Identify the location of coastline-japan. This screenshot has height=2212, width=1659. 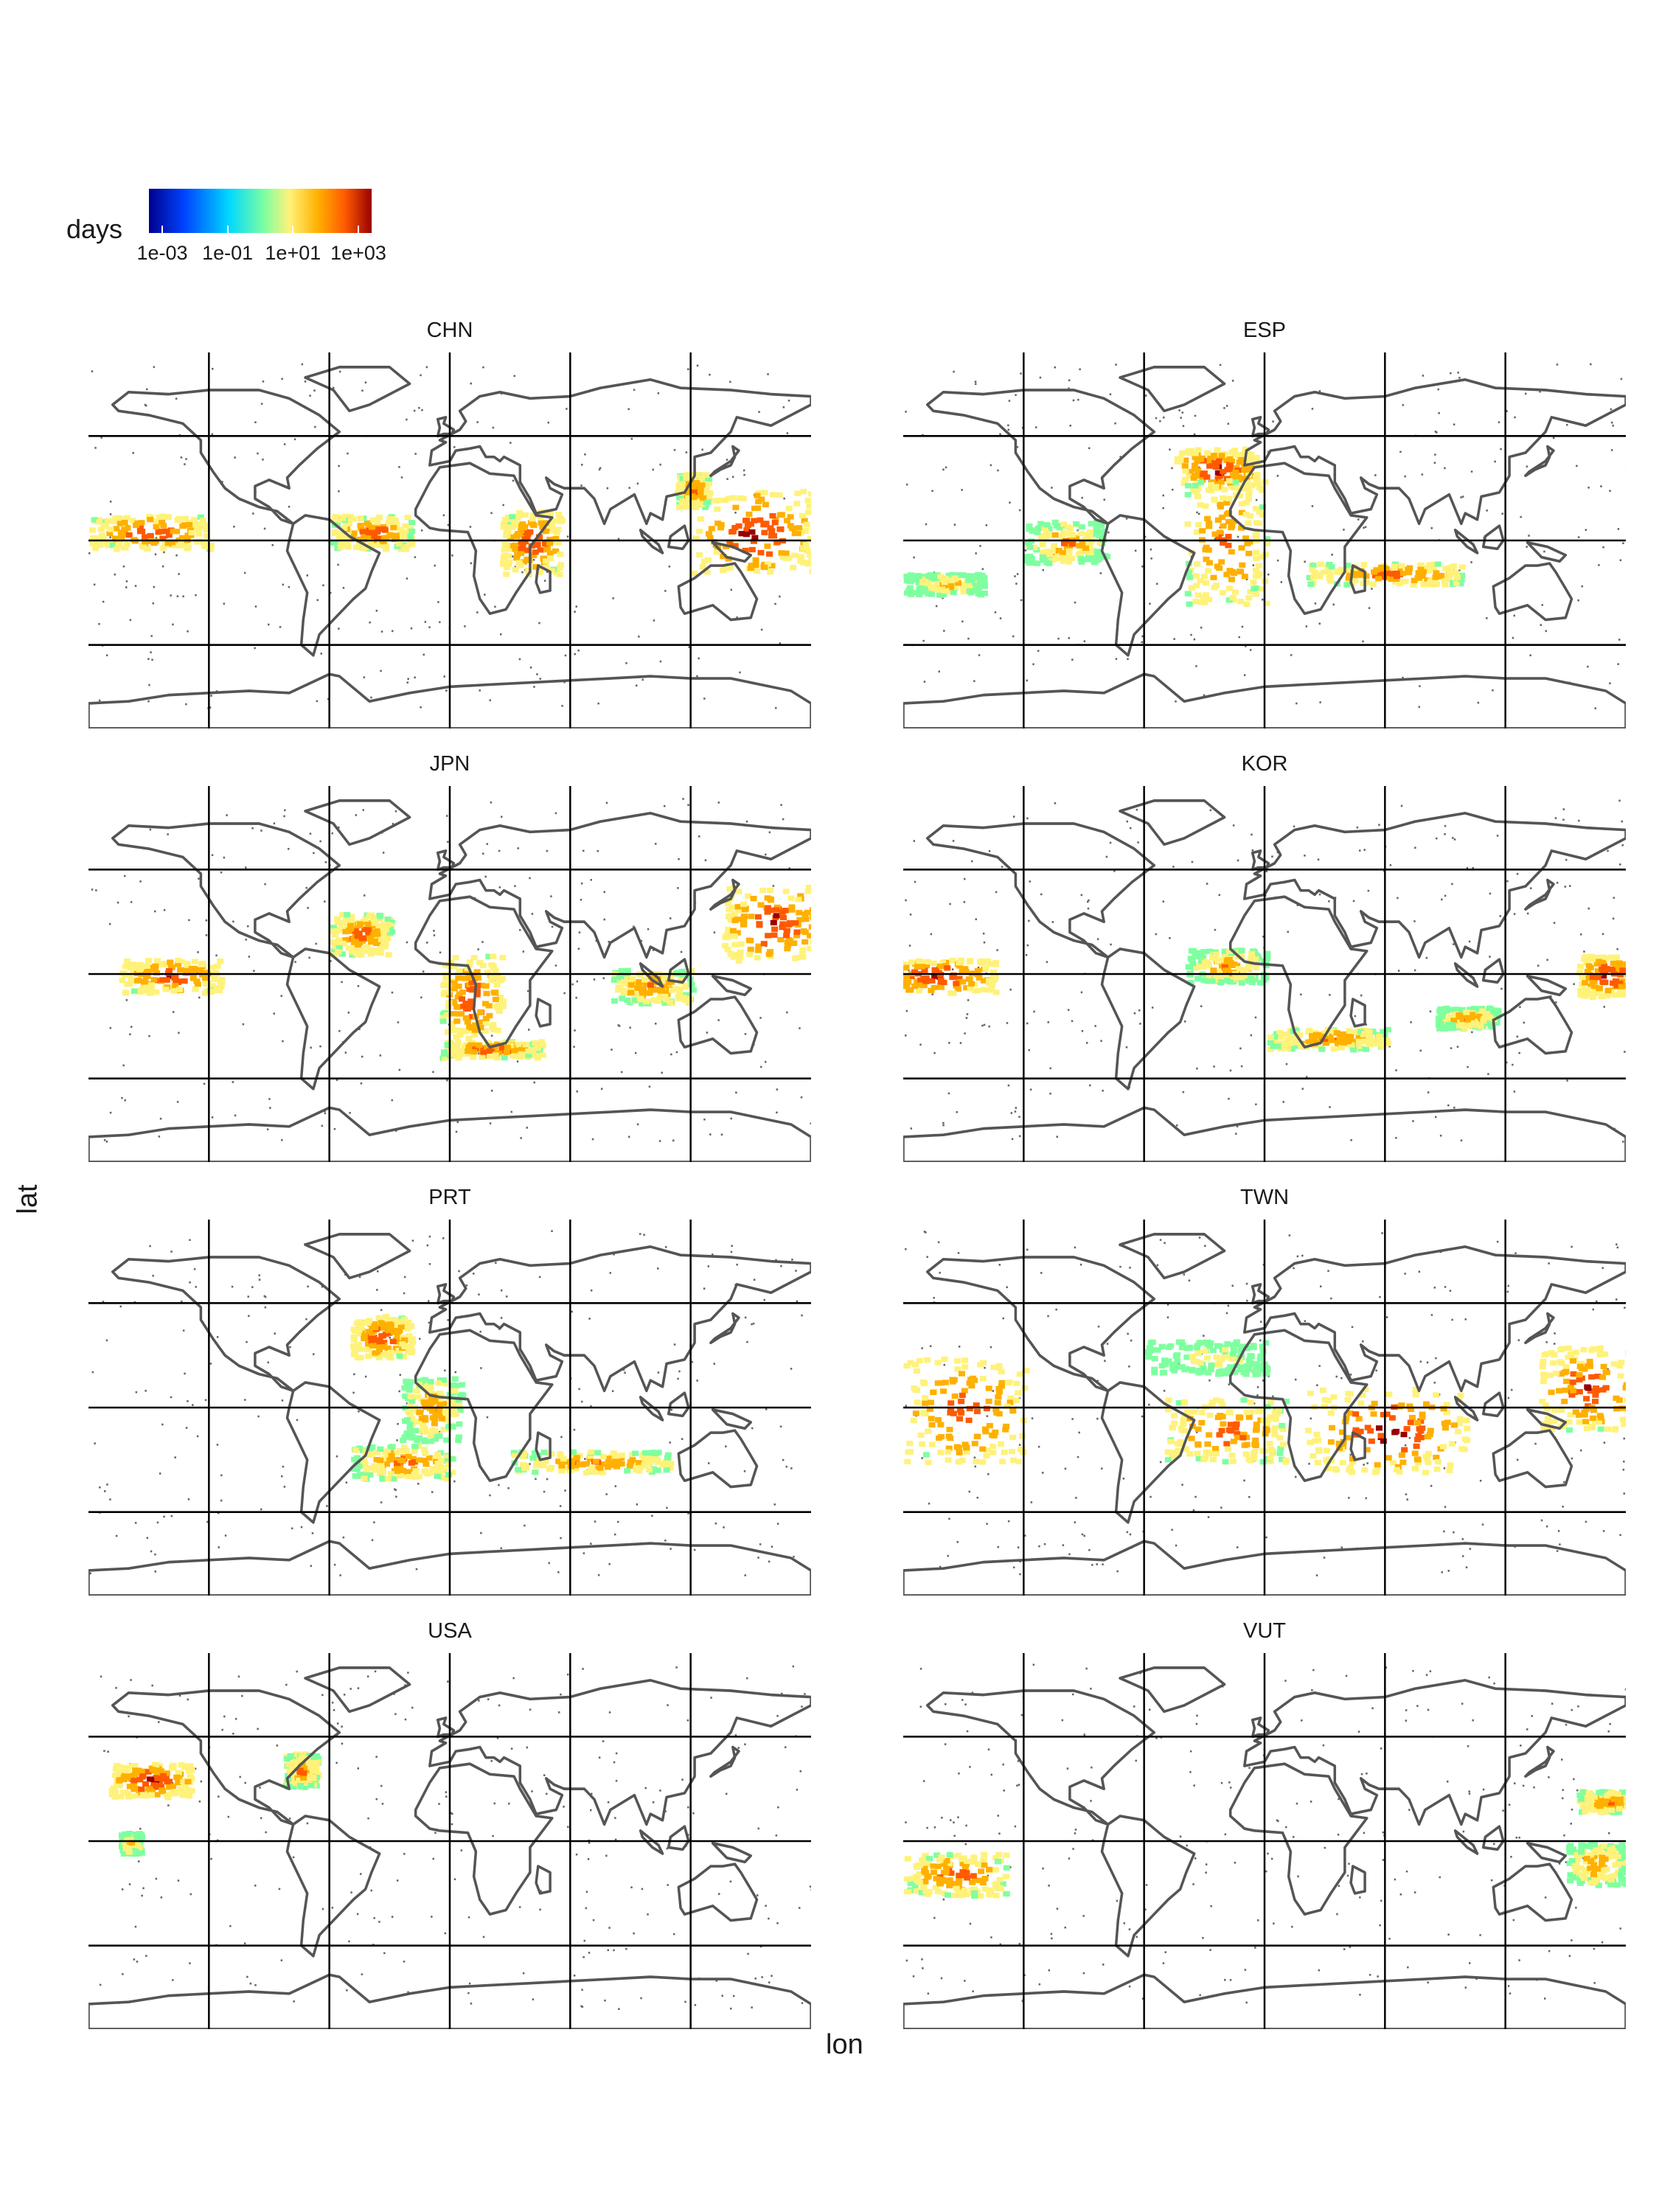
(724, 461).